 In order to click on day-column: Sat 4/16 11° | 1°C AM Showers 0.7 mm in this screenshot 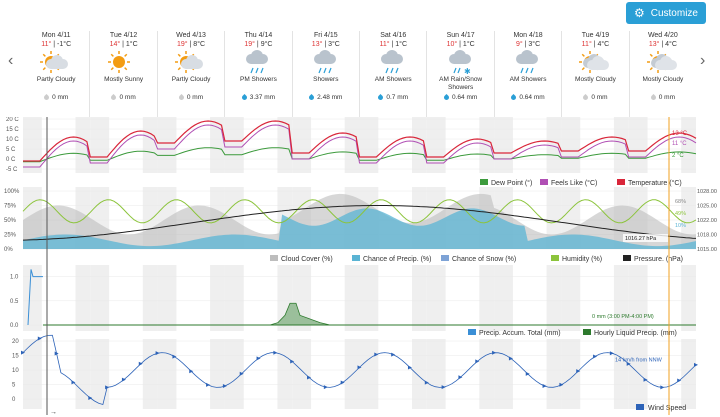, I will do `click(392, 74)`.